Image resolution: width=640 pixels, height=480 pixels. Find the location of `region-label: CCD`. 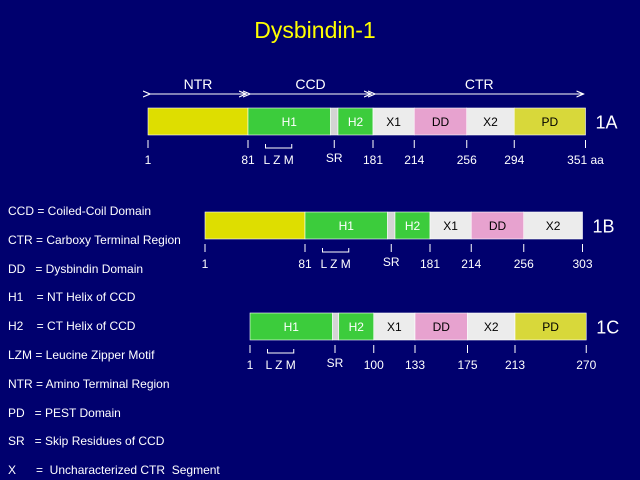

region-label: CCD is located at coordinates (310, 84).